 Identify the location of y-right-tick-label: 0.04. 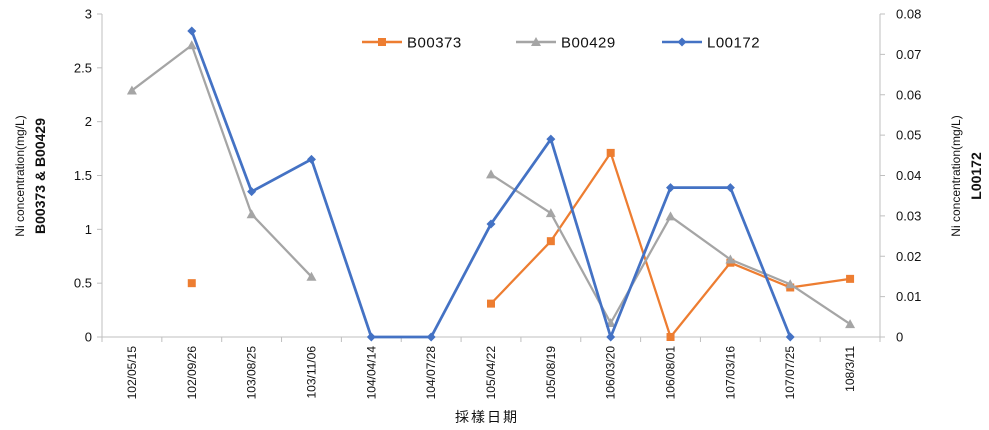
(908, 175).